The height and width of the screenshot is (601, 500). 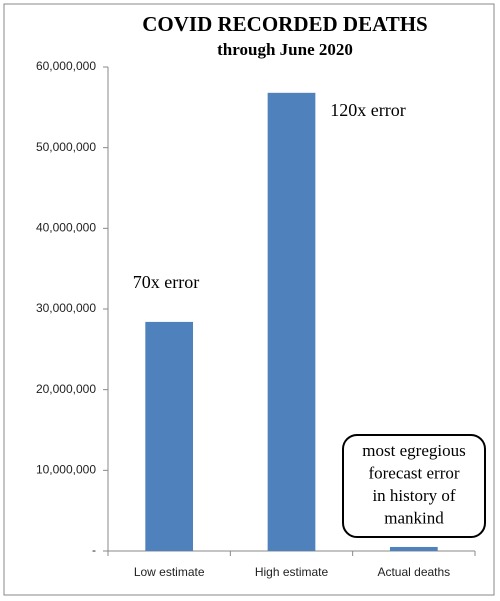 I want to click on chart-subtitle: through June 2020, so click(x=285, y=49).